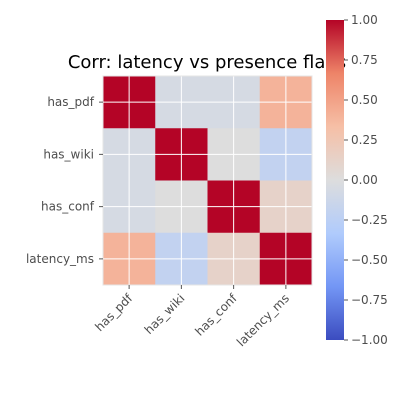  I want to click on colorbar-tick-label: −0.50, so click(369, 260).